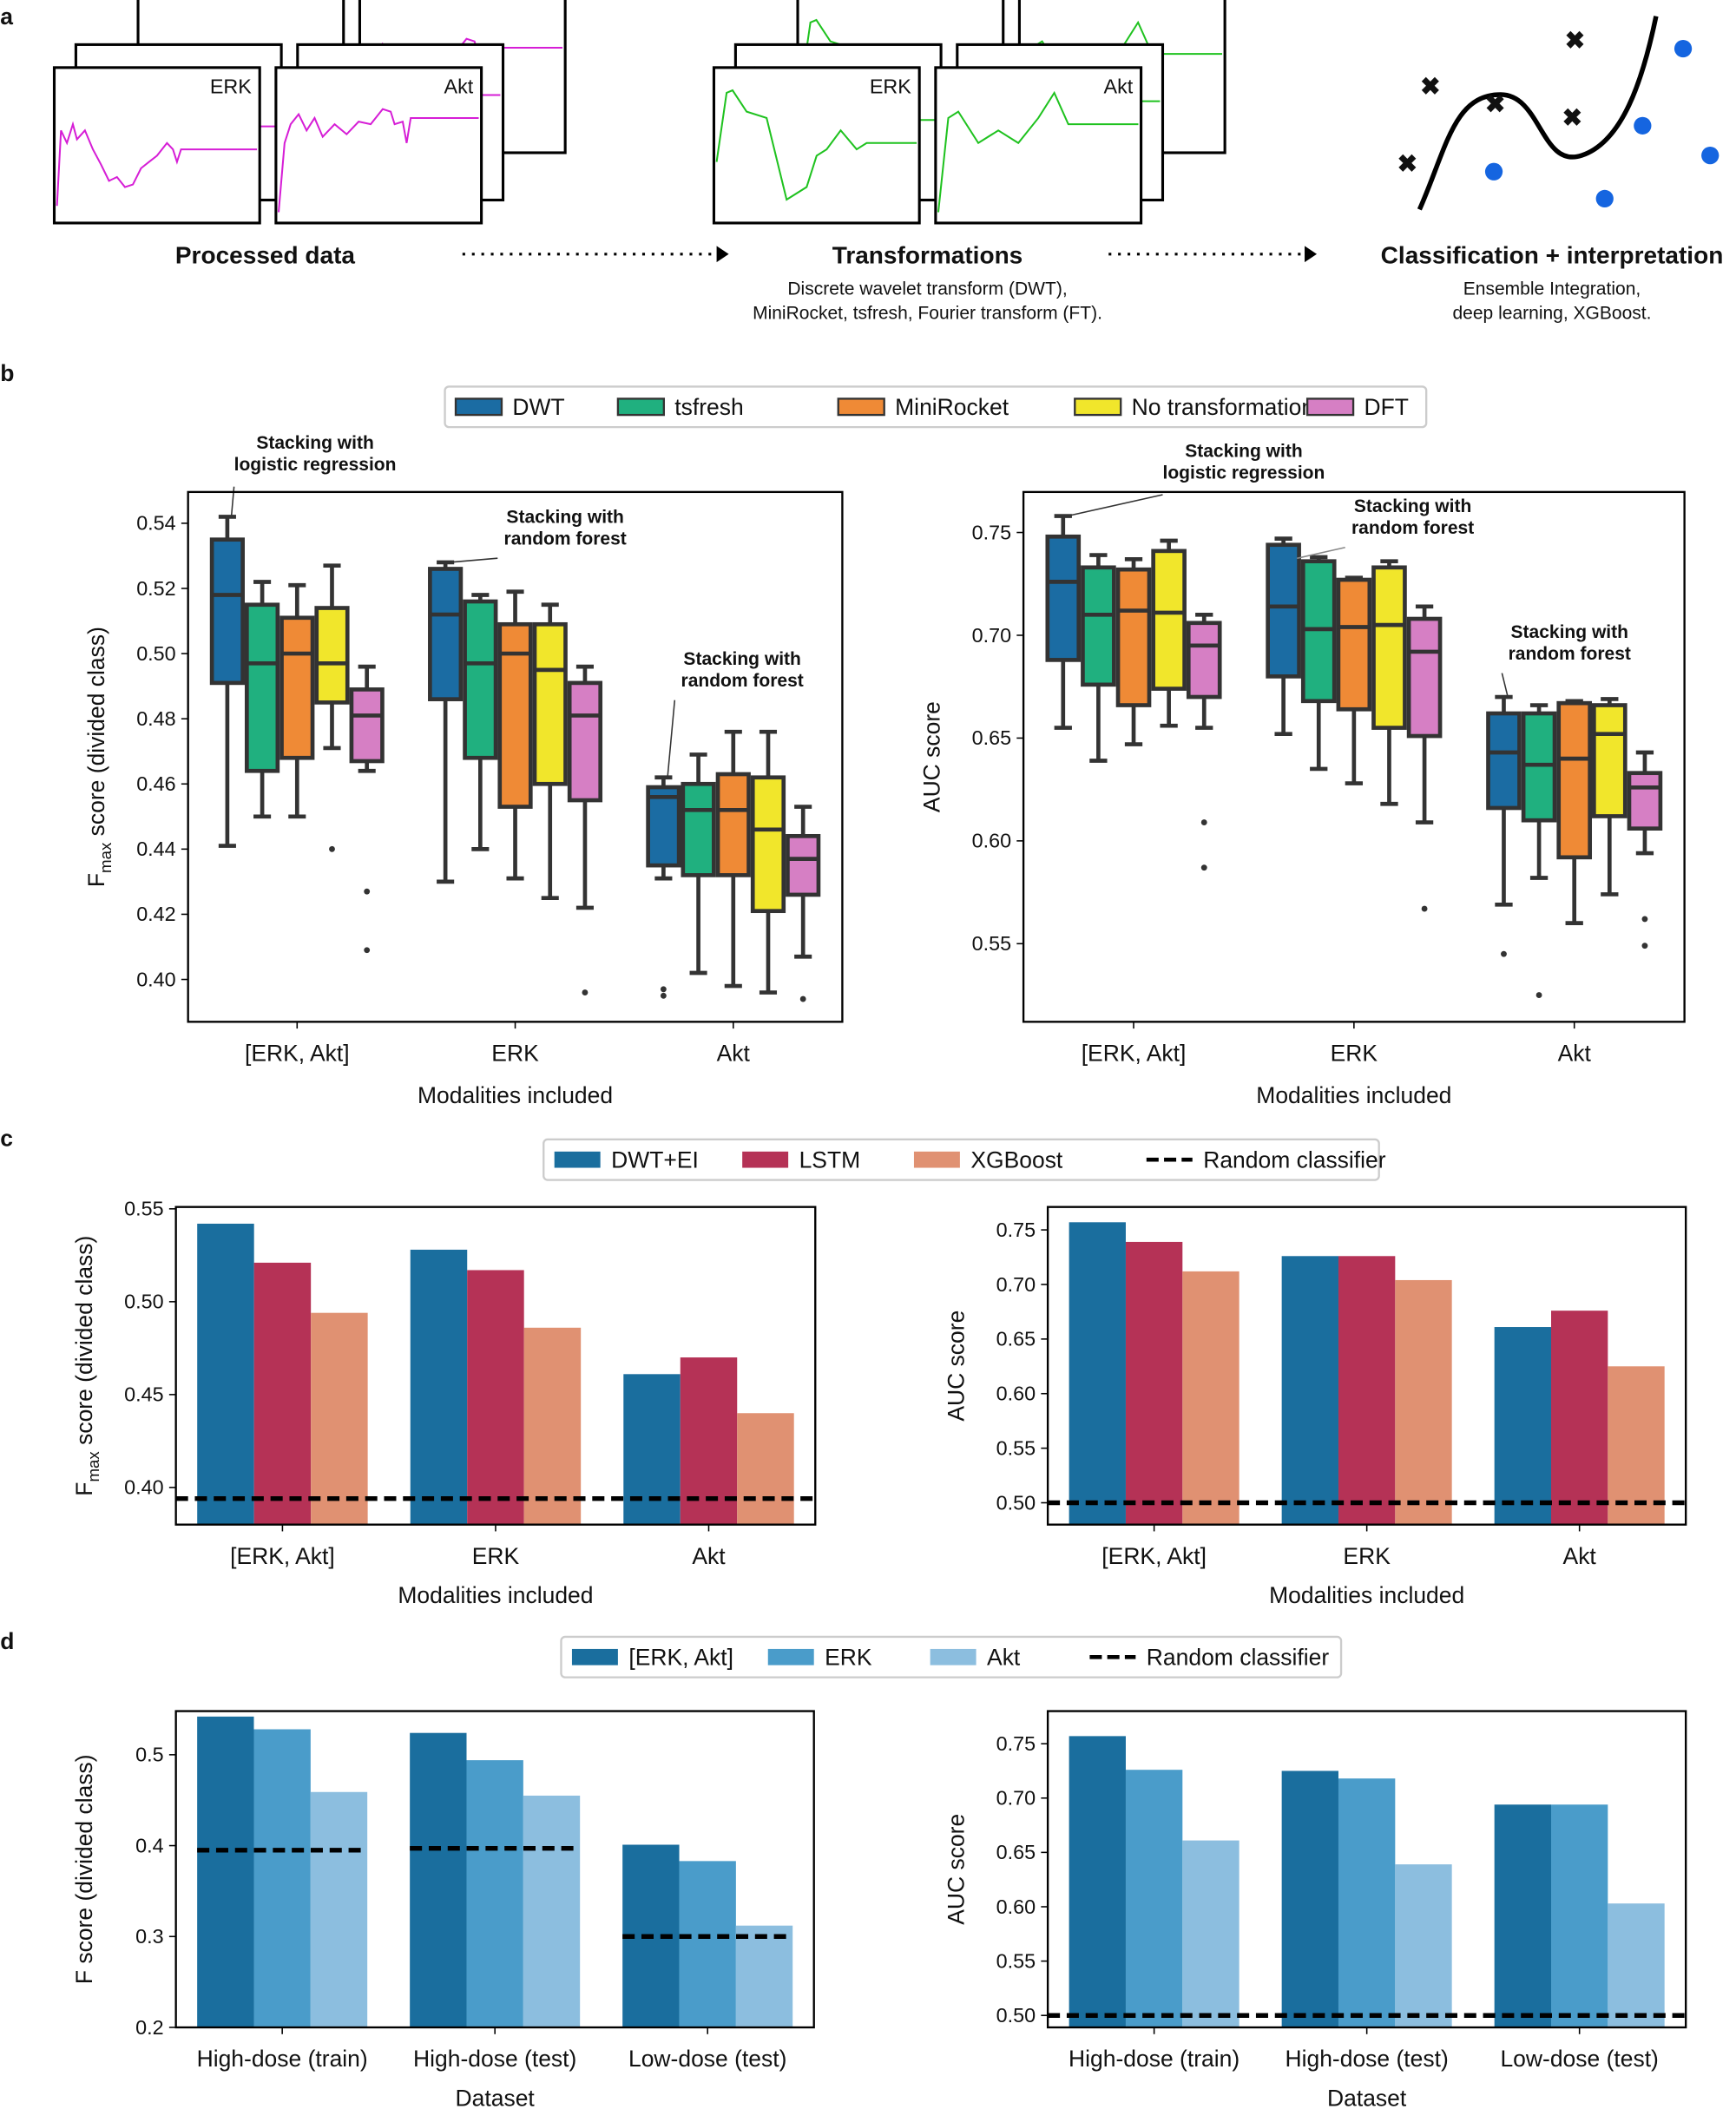 This screenshot has height=2122, width=1736. I want to click on box-minirocket, so click(1574, 812).